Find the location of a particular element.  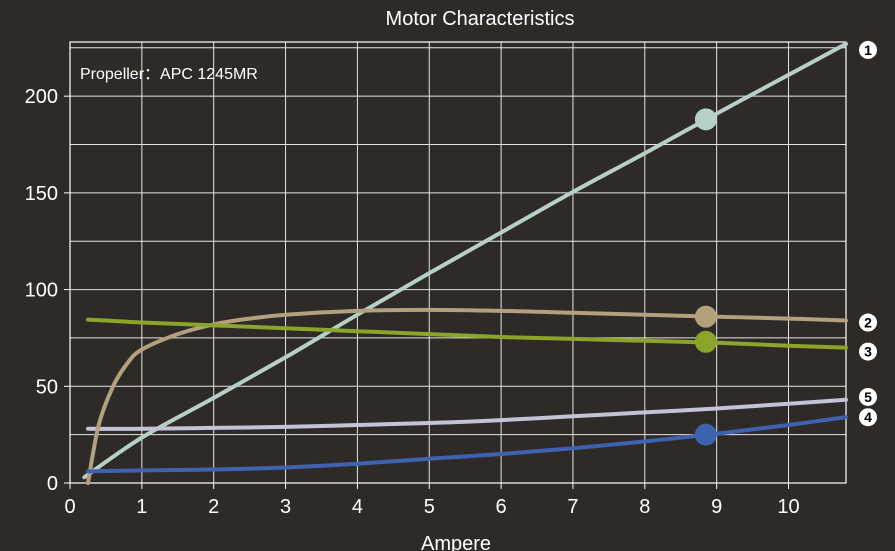

x-tick-label: 7 is located at coordinates (572, 507).